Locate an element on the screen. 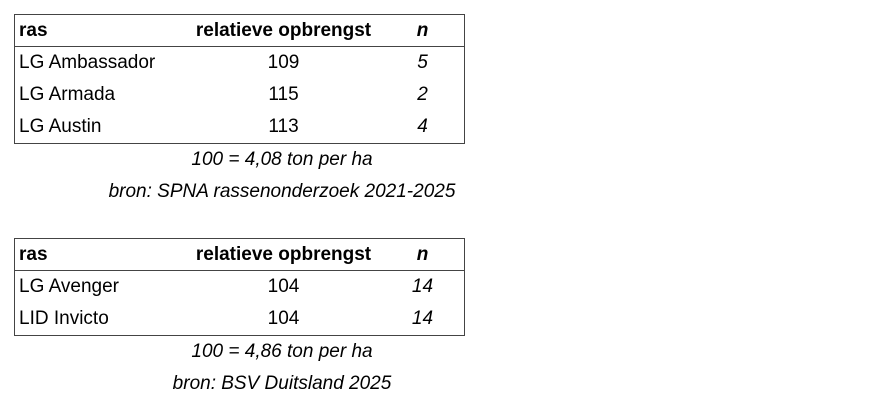 This screenshot has width=896, height=408. table-cell: LID Invicto is located at coordinates (64, 318).